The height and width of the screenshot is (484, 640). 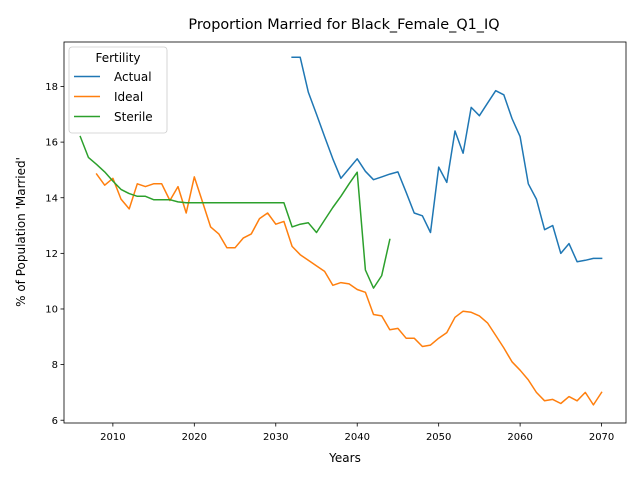 I want to click on legend: Fertility Actual Ideal Sterile, so click(x=118, y=90).